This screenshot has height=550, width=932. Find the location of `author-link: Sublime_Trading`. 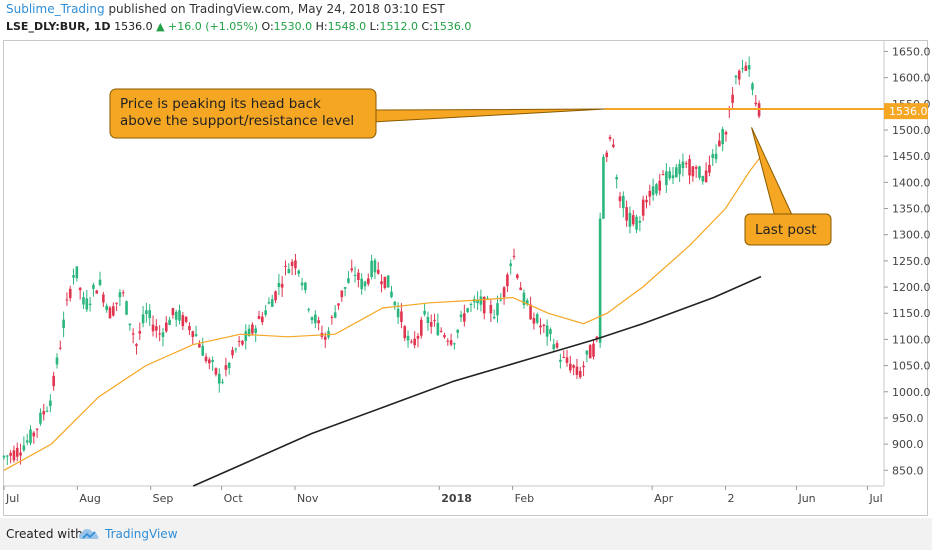

author-link: Sublime_Trading is located at coordinates (55, 9).